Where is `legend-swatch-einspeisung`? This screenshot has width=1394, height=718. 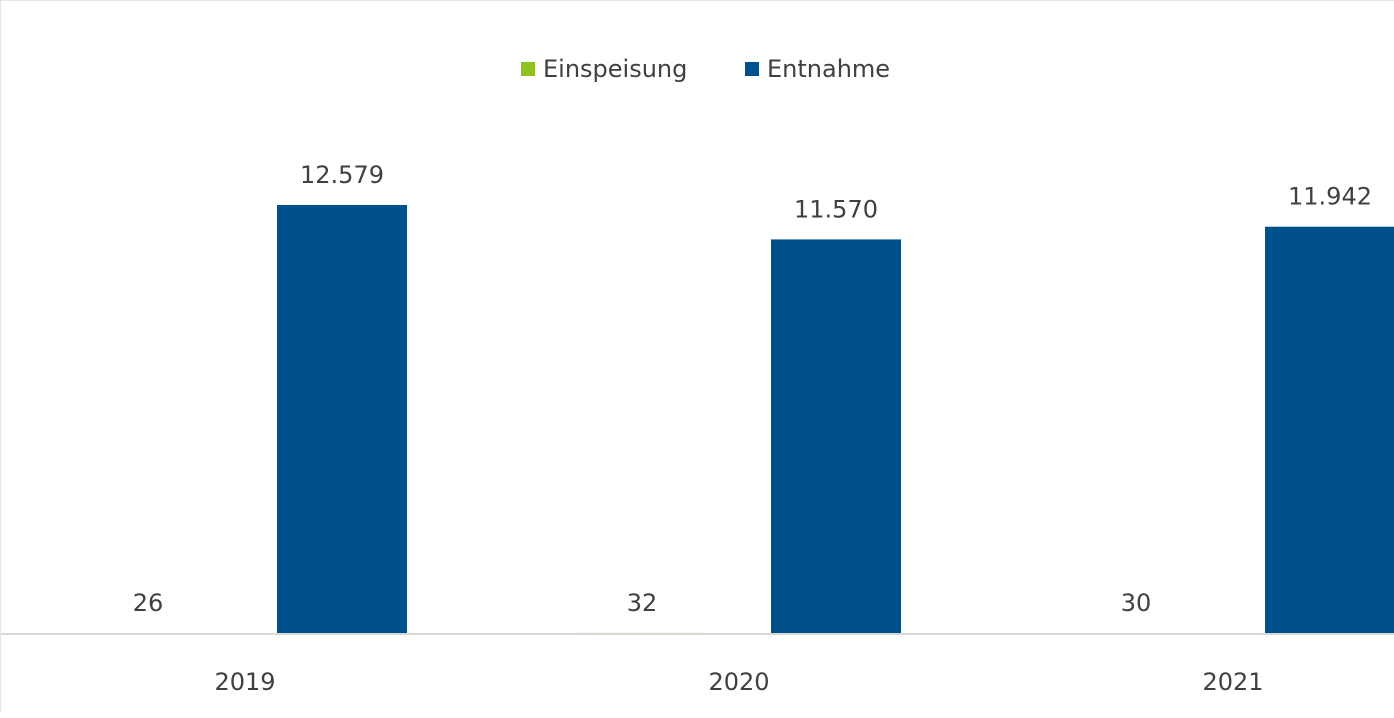 legend-swatch-einspeisung is located at coordinates (528, 69).